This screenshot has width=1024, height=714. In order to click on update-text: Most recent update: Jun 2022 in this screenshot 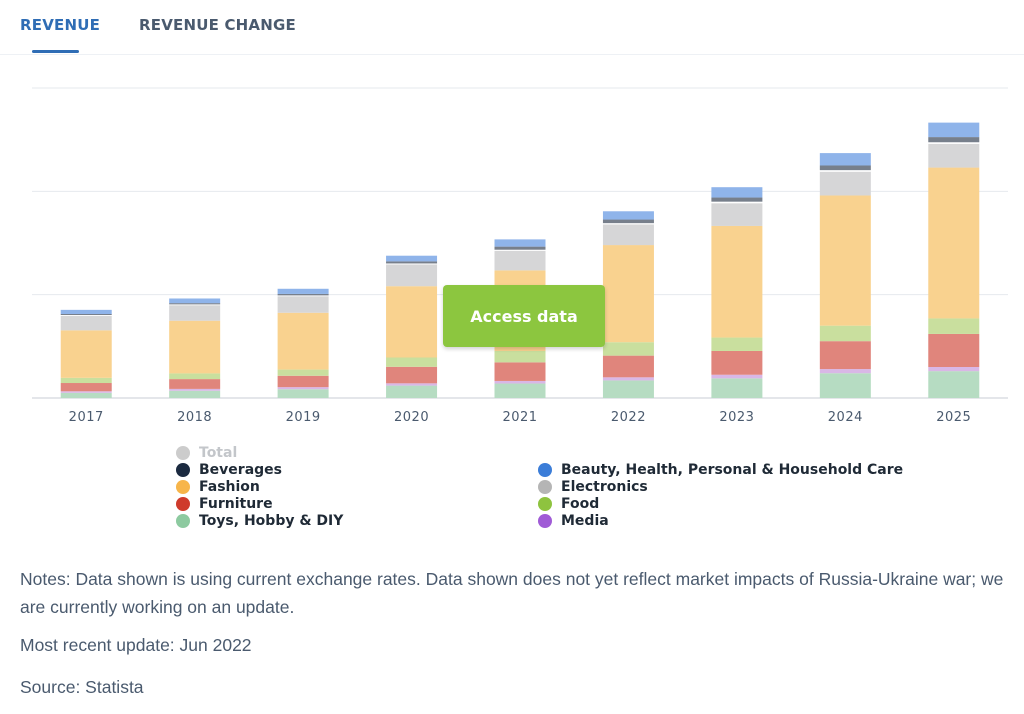, I will do `click(136, 645)`.